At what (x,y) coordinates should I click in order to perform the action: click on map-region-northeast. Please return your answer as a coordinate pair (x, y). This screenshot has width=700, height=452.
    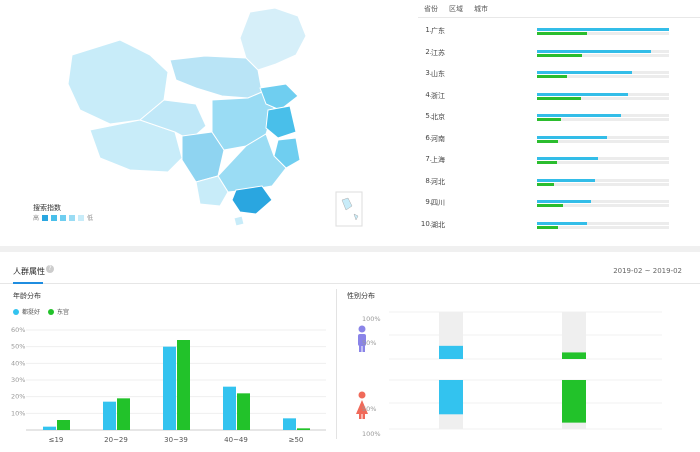
    Looking at the image, I should click on (273, 39).